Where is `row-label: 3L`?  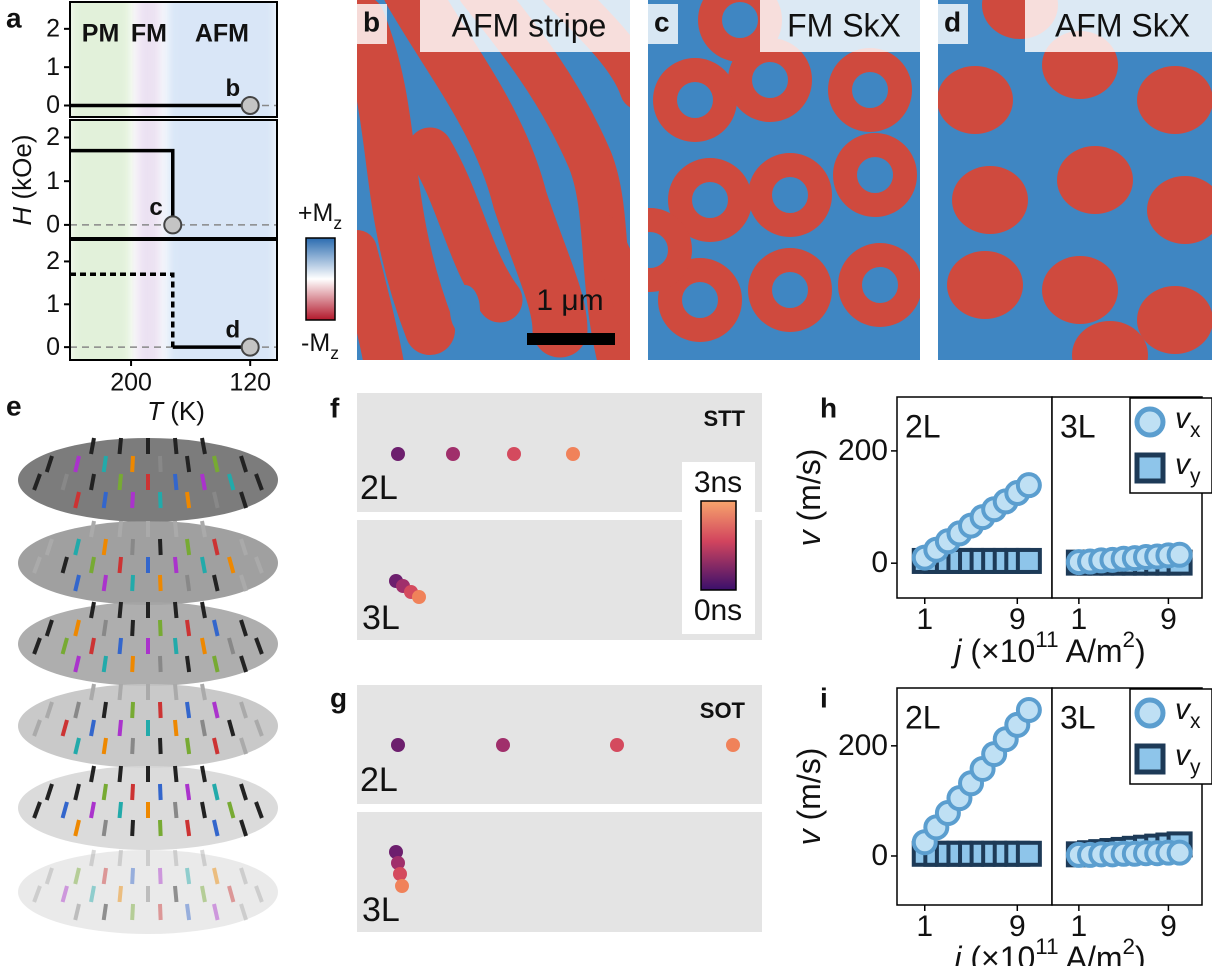
row-label: 3L is located at coordinates (381, 910).